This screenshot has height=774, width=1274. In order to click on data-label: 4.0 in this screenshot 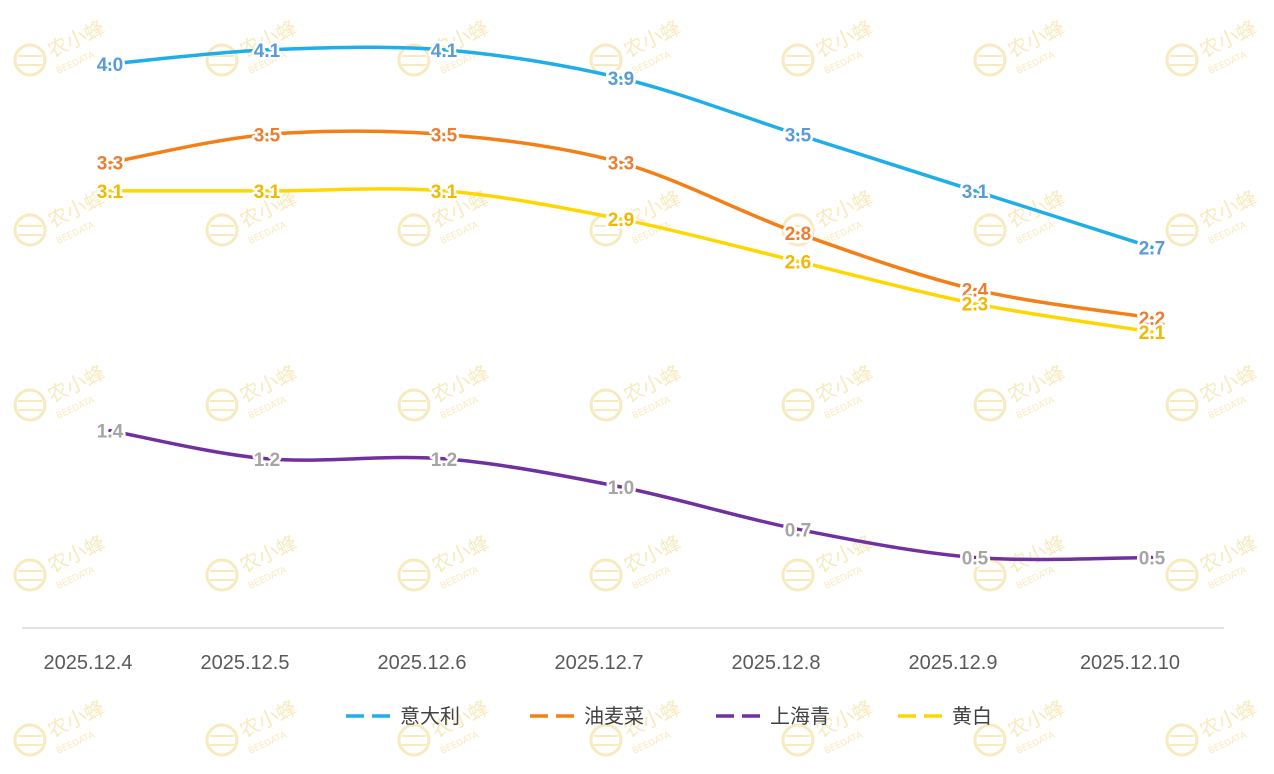, I will do `click(110, 65)`.